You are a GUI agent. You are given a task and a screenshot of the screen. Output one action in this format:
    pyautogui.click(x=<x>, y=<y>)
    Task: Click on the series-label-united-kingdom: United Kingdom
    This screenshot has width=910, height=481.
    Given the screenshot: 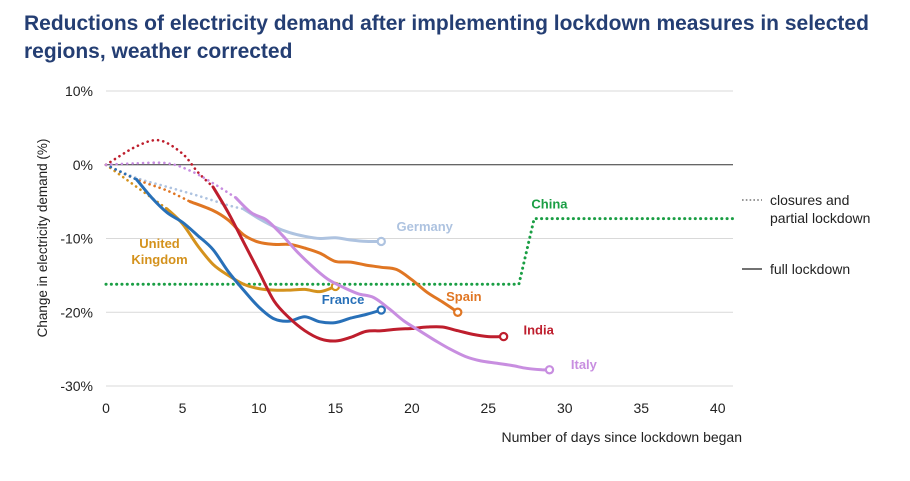 What is the action you would take?
    pyautogui.click(x=159, y=251)
    